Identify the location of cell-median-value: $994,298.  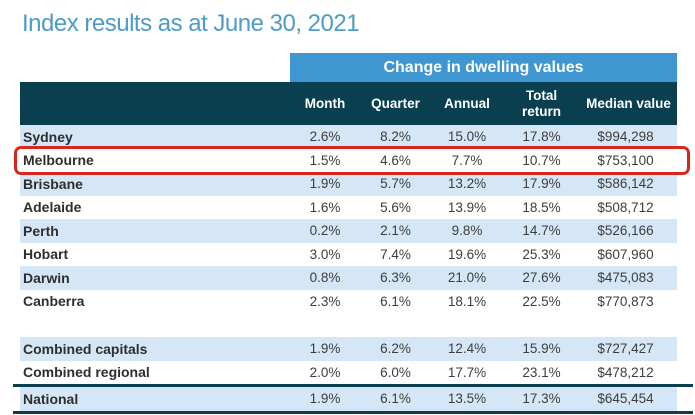
(625, 137).